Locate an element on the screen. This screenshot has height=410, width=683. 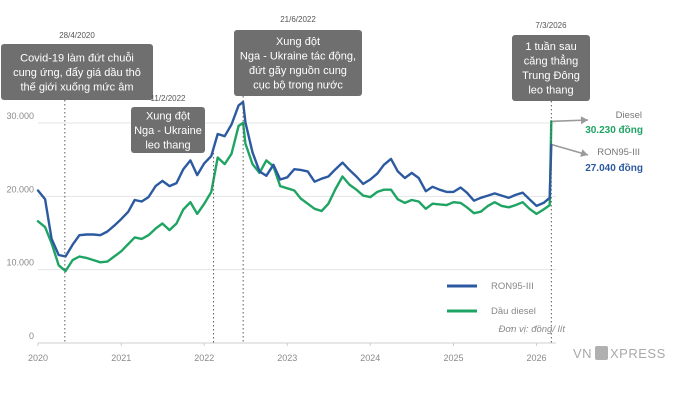
annotation-text-line: thế giới xuống mức âm is located at coordinates (76, 87).